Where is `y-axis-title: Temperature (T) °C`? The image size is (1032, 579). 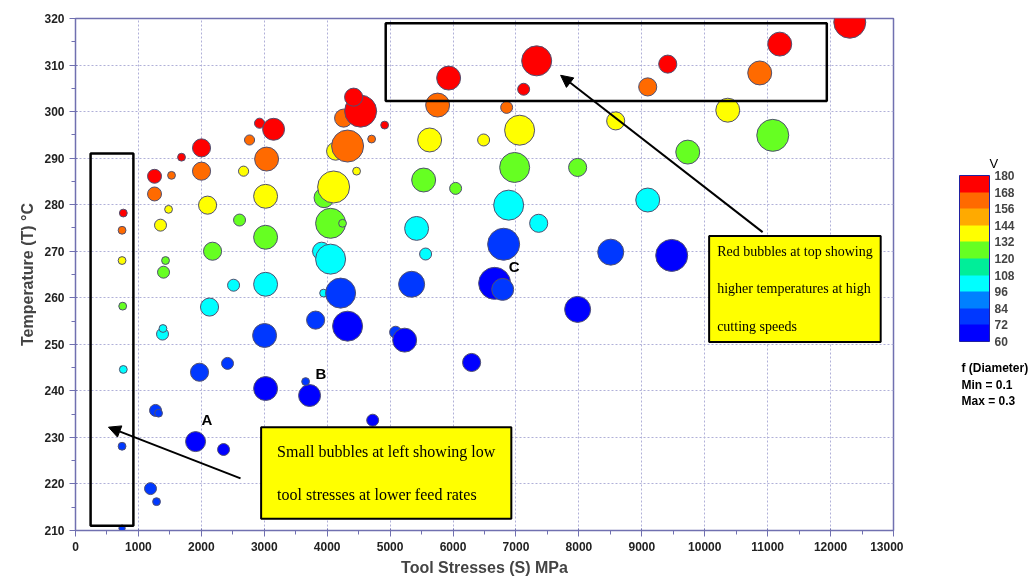
y-axis-title: Temperature (T) °C is located at coordinates (28, 274).